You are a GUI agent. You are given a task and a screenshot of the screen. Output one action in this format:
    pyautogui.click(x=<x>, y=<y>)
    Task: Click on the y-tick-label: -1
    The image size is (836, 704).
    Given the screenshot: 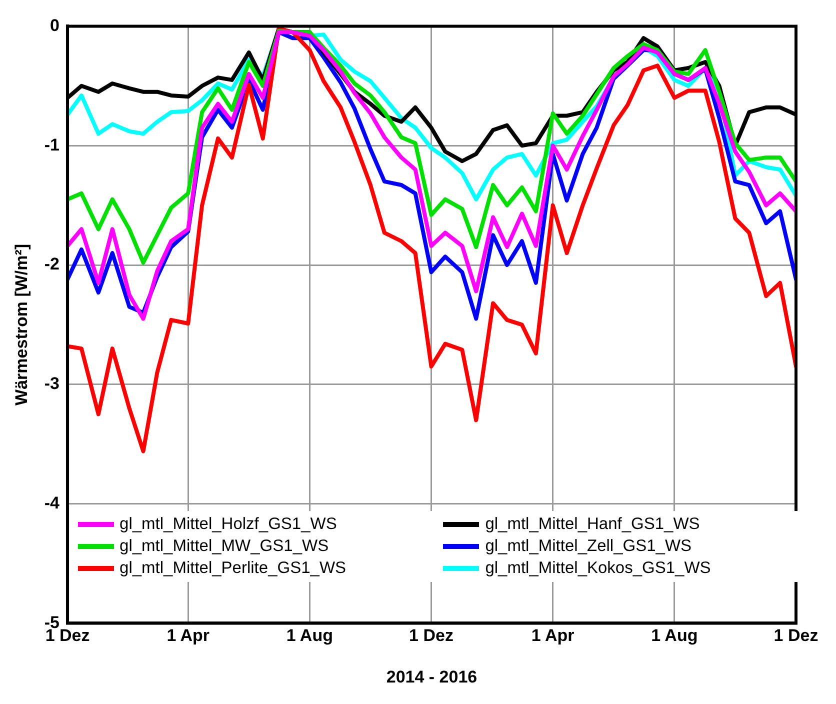 What is the action you would take?
    pyautogui.click(x=52, y=144)
    